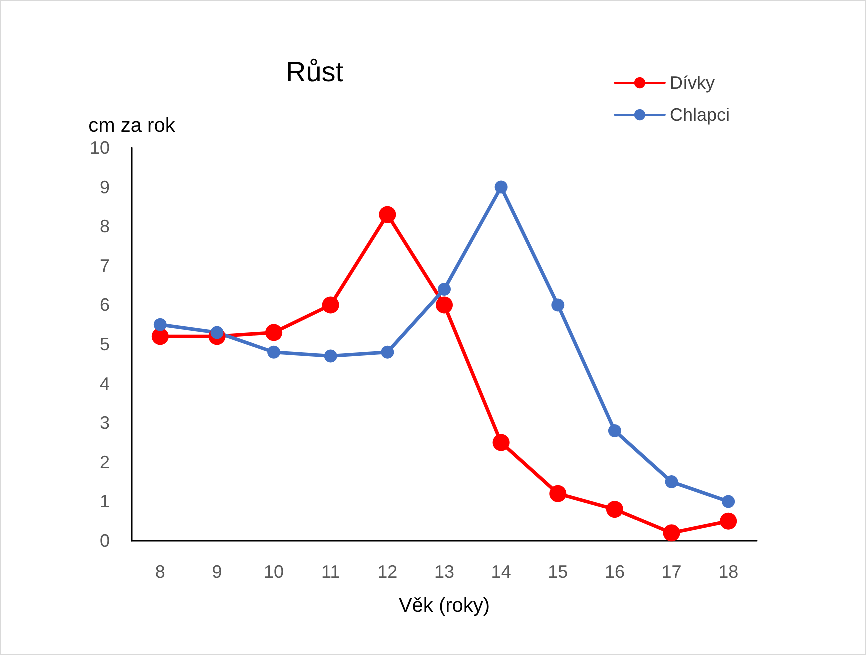  Describe the element at coordinates (700, 115) in the screenshot. I see `legend-label: Chlapci` at that location.